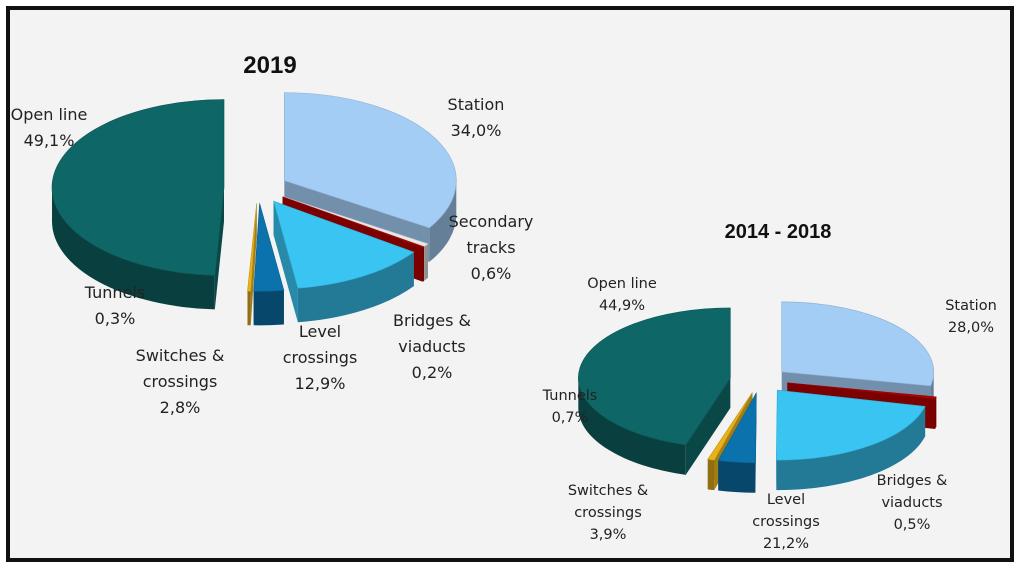  What do you see at coordinates (285, 262) in the screenshot?
I see `slice-wall-end-level-crossings` at bounding box center [285, 262].